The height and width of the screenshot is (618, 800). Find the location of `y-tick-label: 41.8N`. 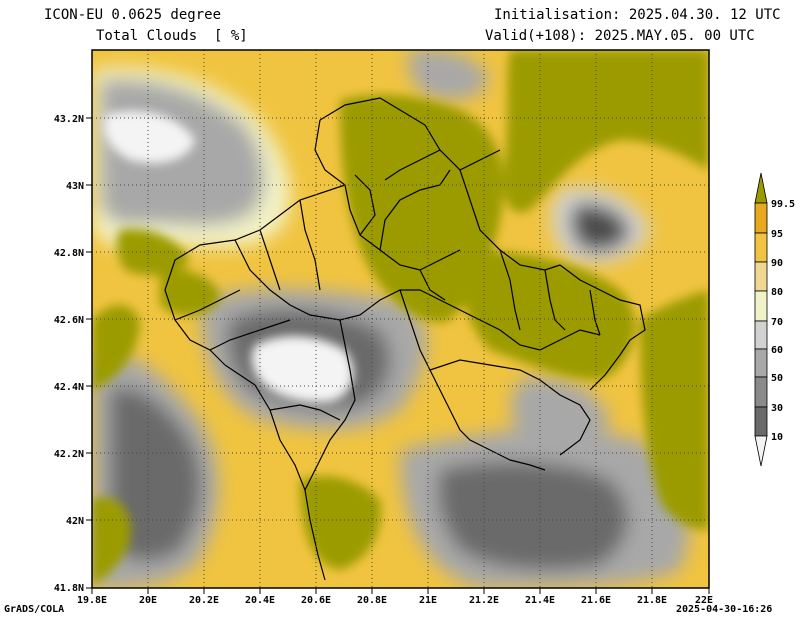

y-tick-label: 41.8N is located at coordinates (69, 588).